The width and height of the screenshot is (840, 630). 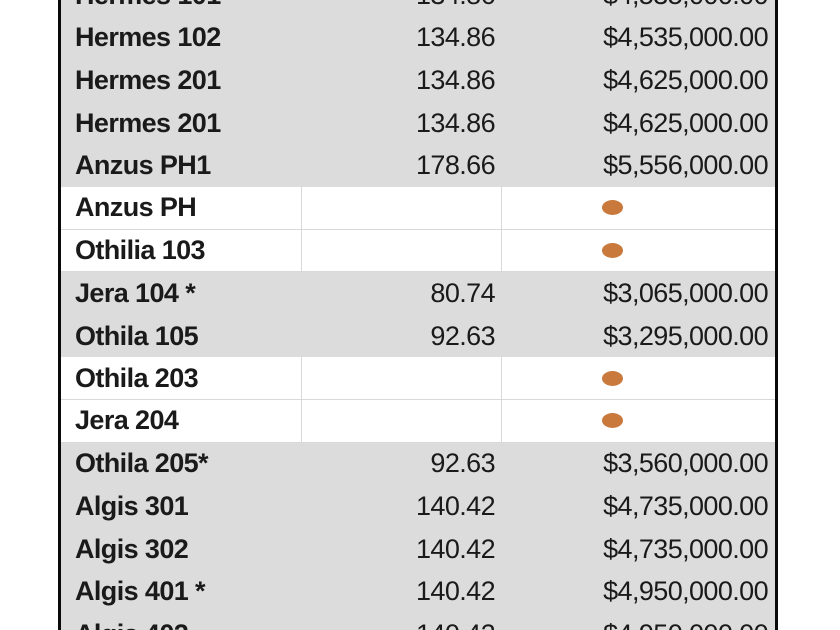 What do you see at coordinates (456, 165) in the screenshot?
I see `unit-area-cell: 178.66` at bounding box center [456, 165].